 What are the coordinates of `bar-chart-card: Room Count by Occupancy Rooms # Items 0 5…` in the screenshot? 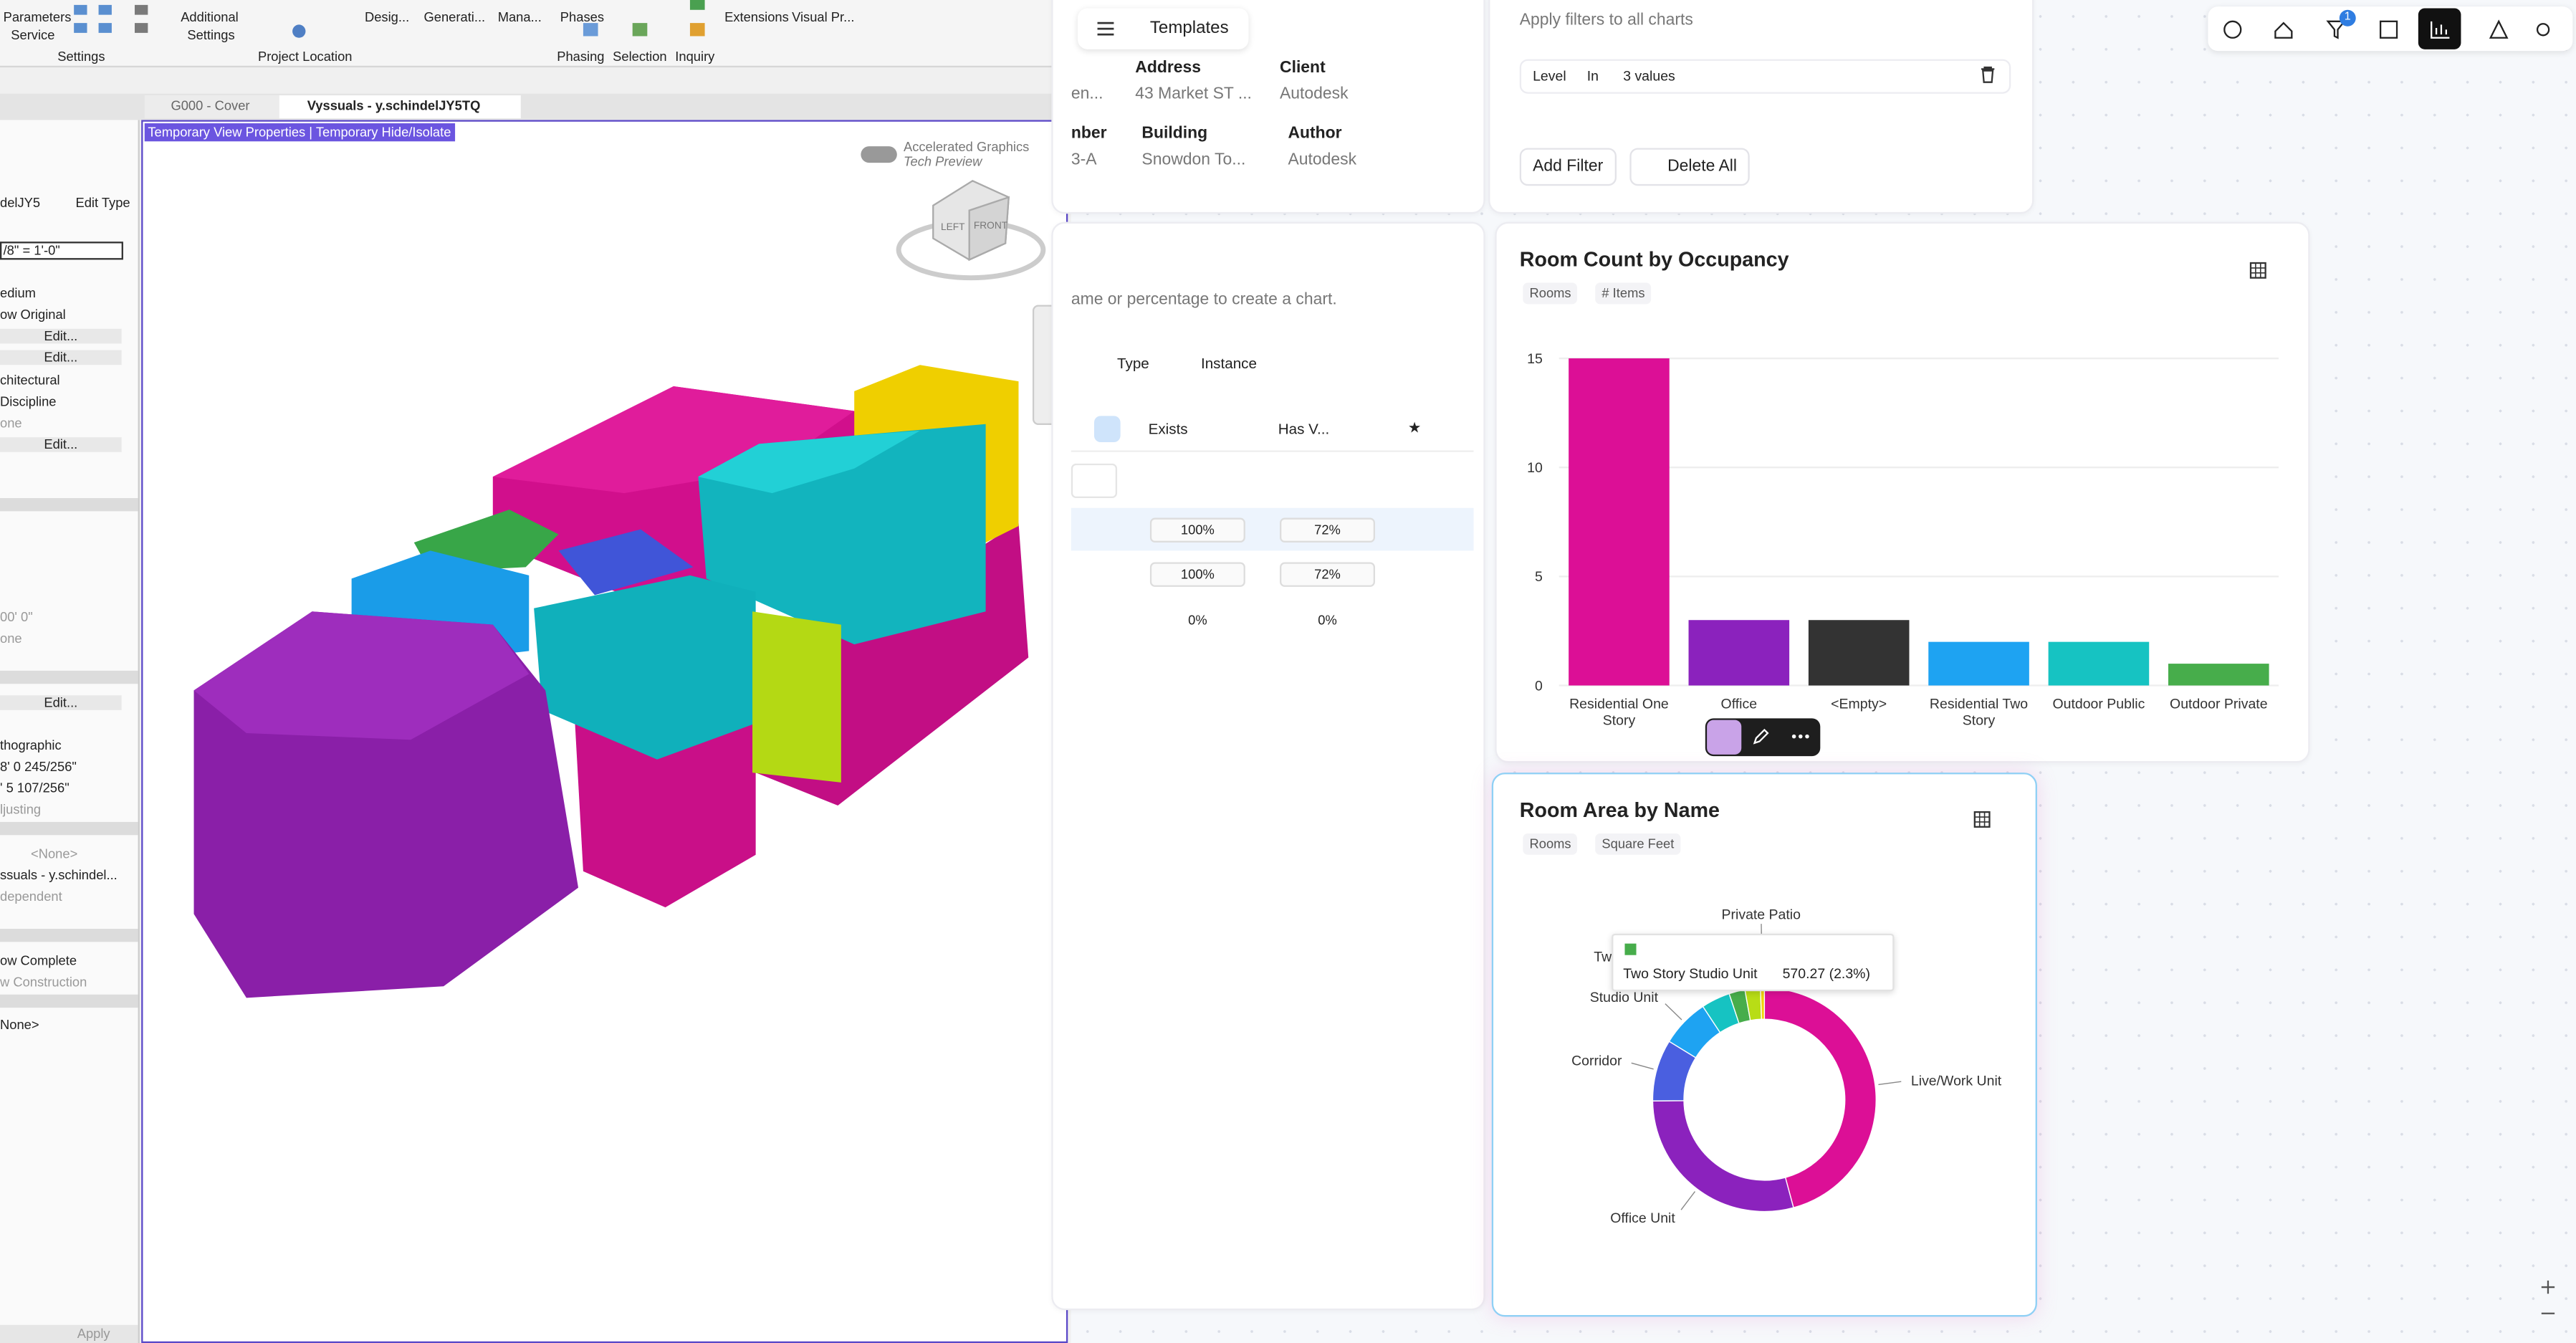 It's located at (1903, 492).